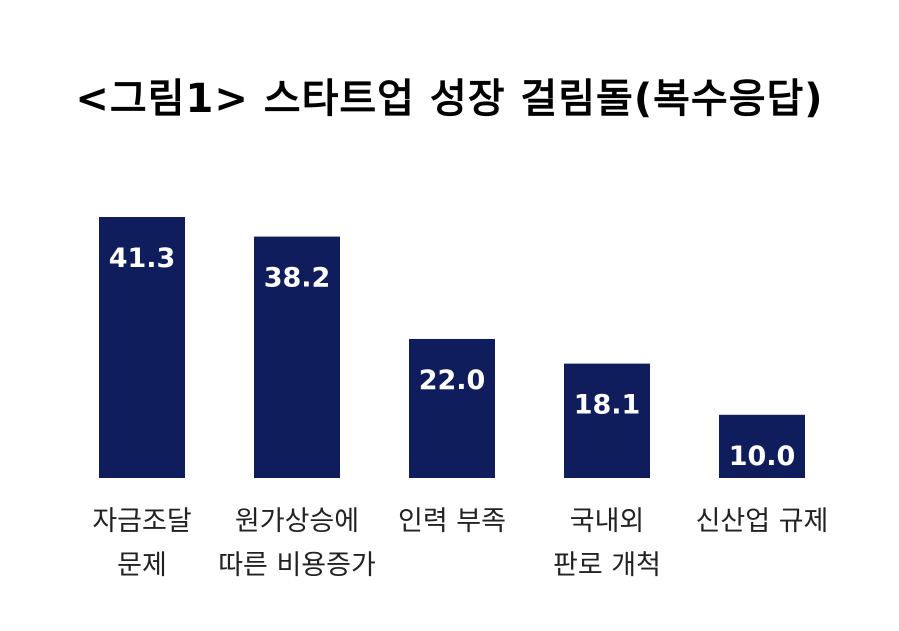 Image resolution: width=899 pixels, height=631 pixels. Describe the element at coordinates (297, 278) in the screenshot. I see `bar-value-label-2: 38.2` at that location.